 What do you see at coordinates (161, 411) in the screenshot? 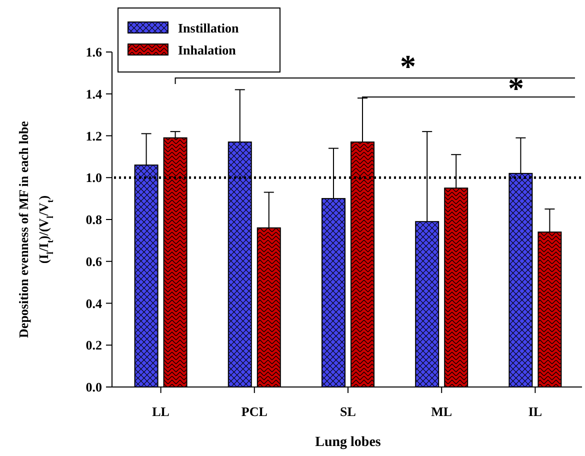
I see `x-tick-label: LL` at bounding box center [161, 411].